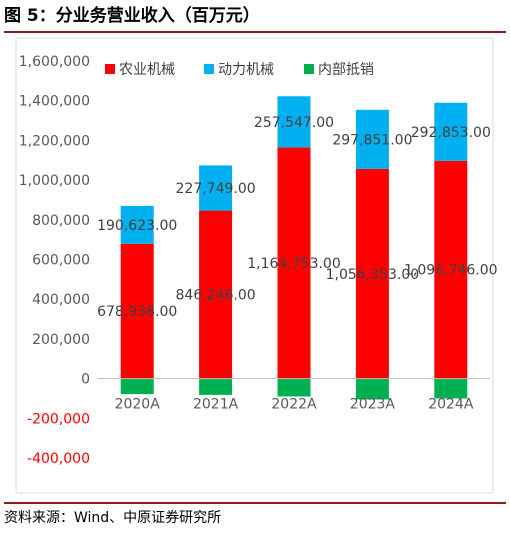  I want to click on data-label-agricultural: 1,056,353.00, so click(373, 275).